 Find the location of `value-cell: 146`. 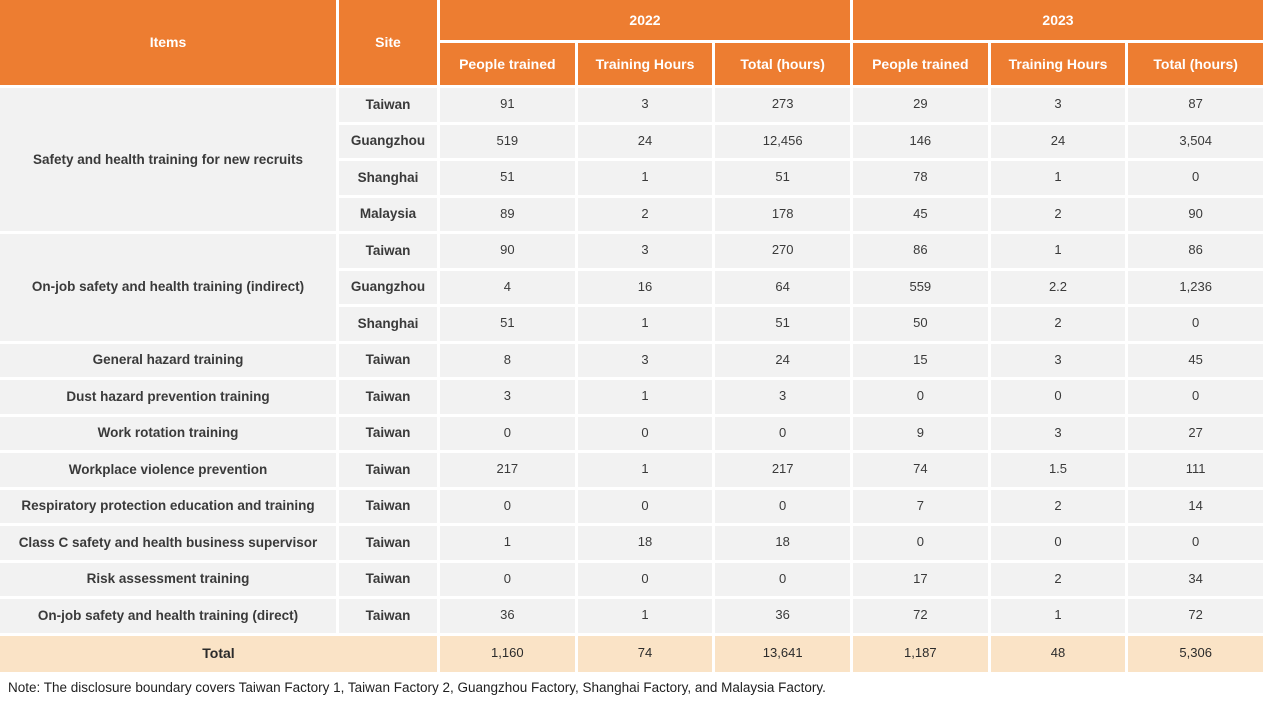

value-cell: 146 is located at coordinates (920, 141).